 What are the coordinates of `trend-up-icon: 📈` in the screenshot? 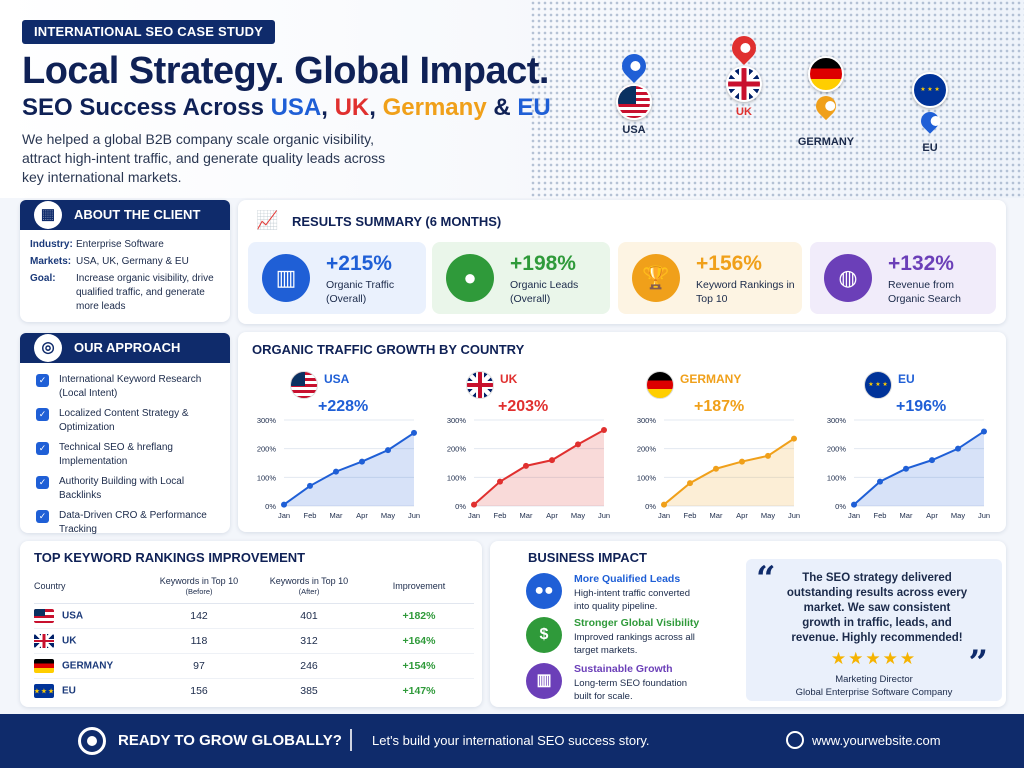 It's located at (267, 220).